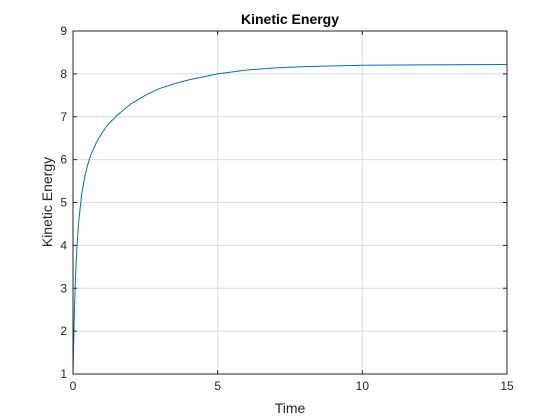 This screenshot has height=420, width=560. I want to click on y-tick-label: 1, so click(63, 374).